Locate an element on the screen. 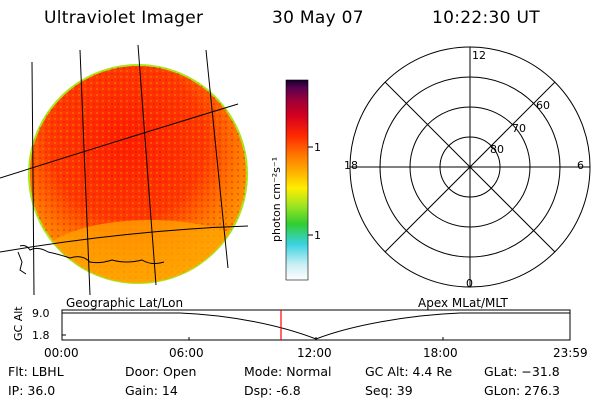 The width and height of the screenshot is (600, 400). timeline-frame is located at coordinates (316, 325).